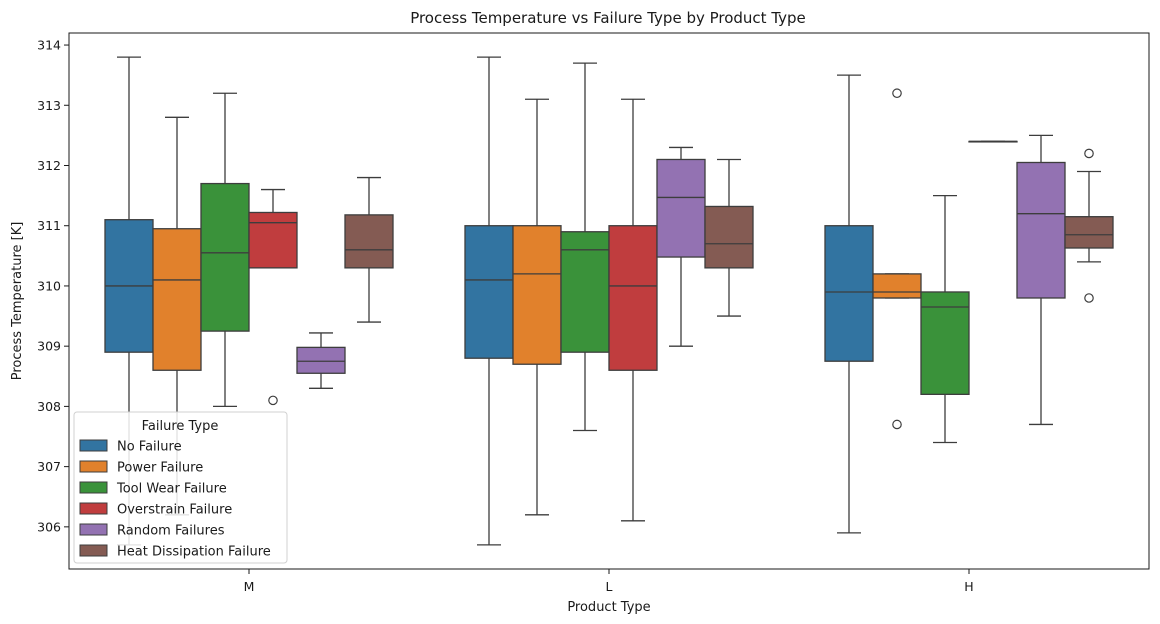 This screenshot has width=1160, height=624. What do you see at coordinates (171, 489) in the screenshot?
I see `legend-label: Tool Wear Failure` at bounding box center [171, 489].